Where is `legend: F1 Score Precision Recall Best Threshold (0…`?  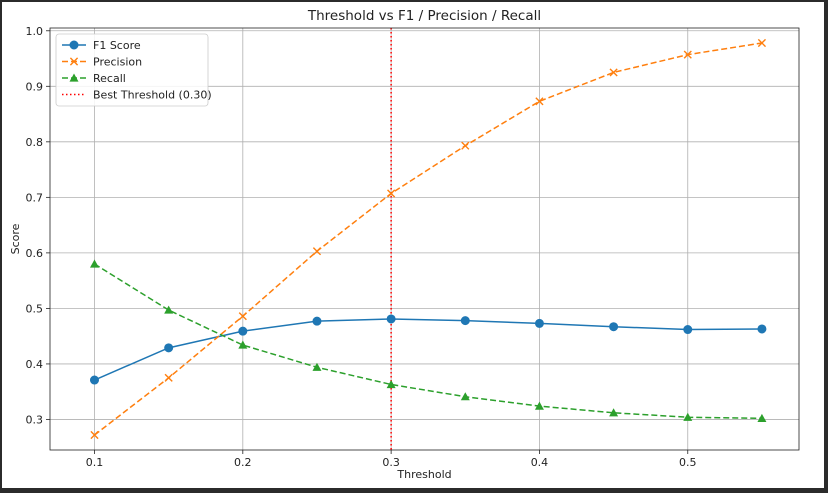
legend: F1 Score Precision Recall Best Threshold (0… is located at coordinates (133, 70).